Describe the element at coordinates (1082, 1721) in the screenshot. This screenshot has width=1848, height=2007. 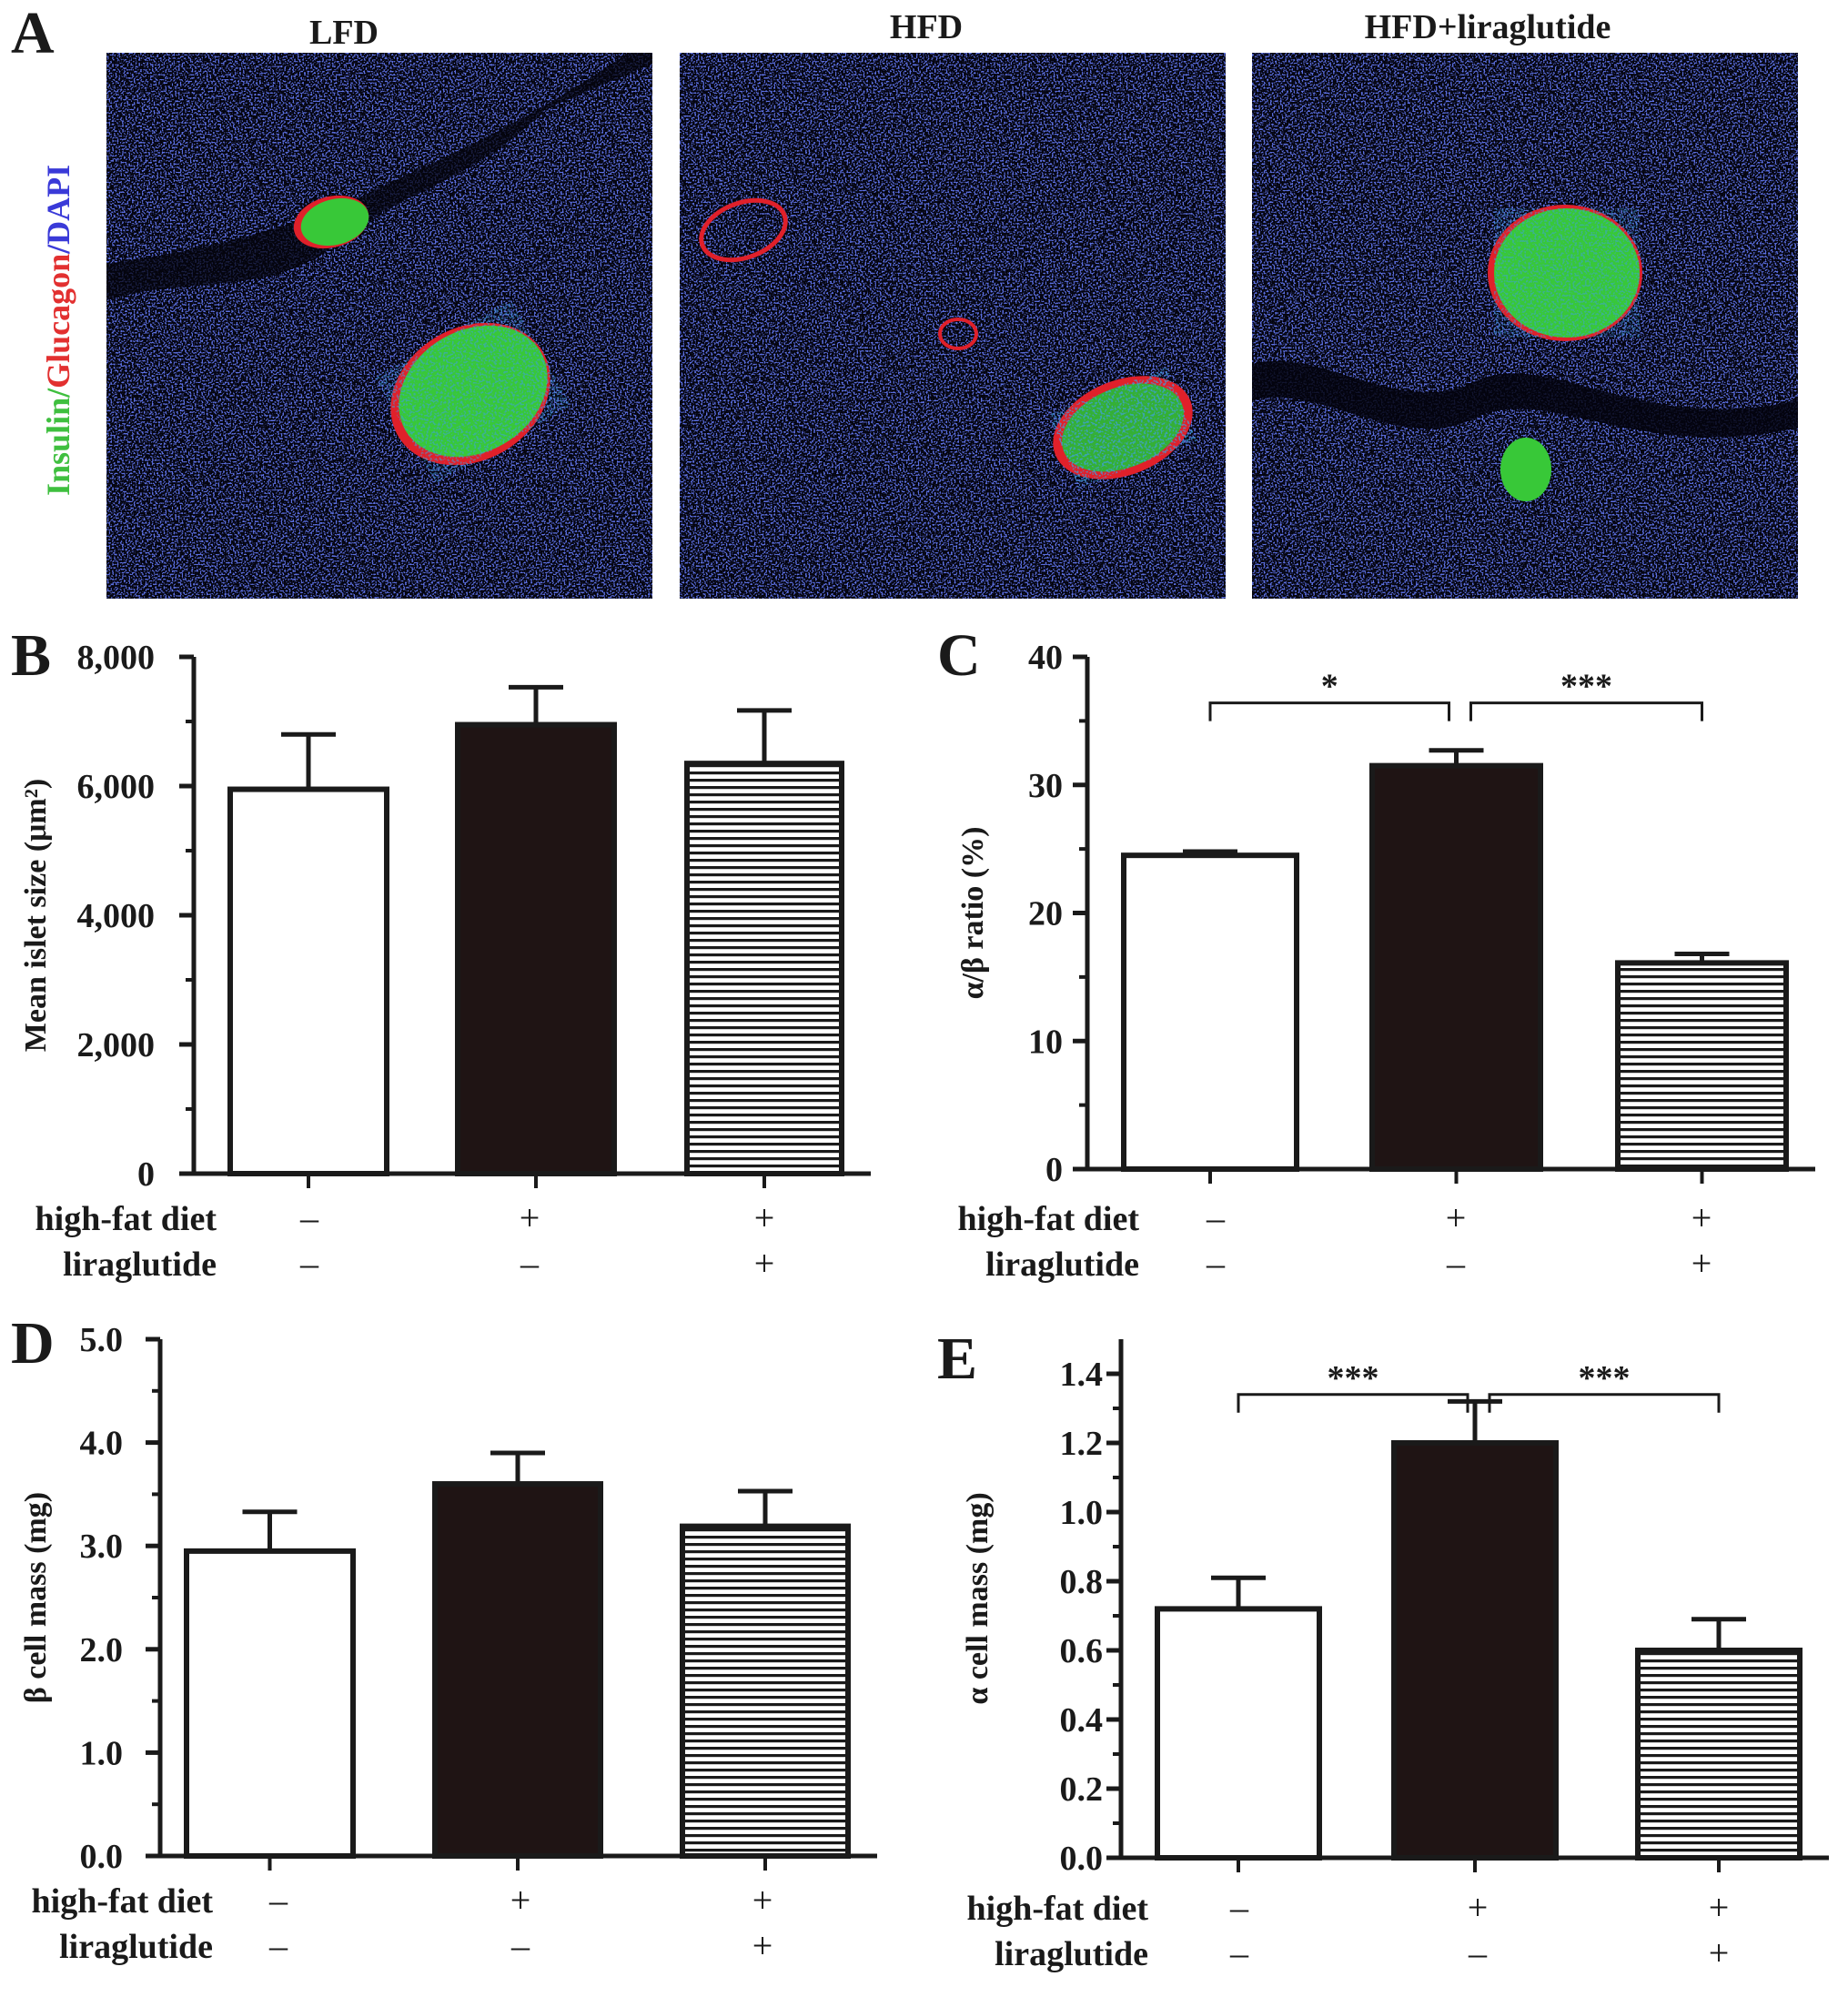
I see `y-tick-label: 0.4` at that location.